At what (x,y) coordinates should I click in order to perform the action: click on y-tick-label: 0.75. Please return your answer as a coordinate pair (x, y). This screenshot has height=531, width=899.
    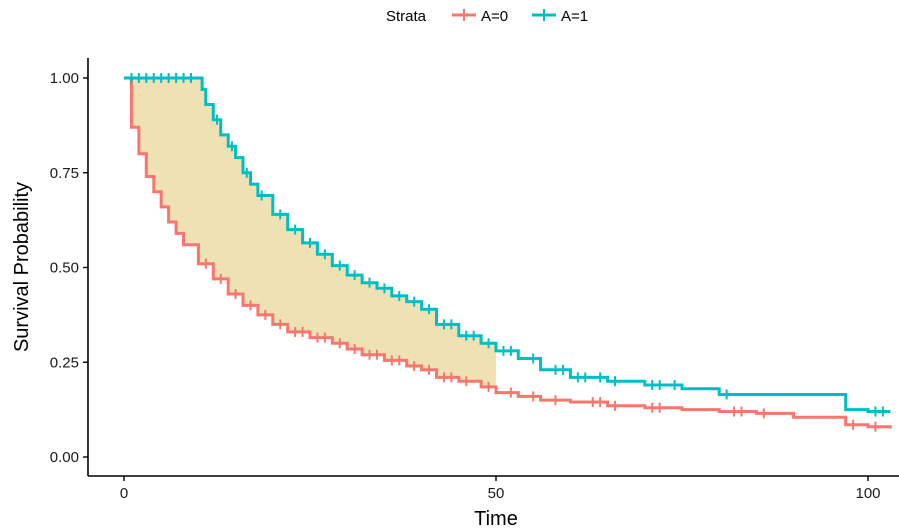
    Looking at the image, I should click on (64, 173).